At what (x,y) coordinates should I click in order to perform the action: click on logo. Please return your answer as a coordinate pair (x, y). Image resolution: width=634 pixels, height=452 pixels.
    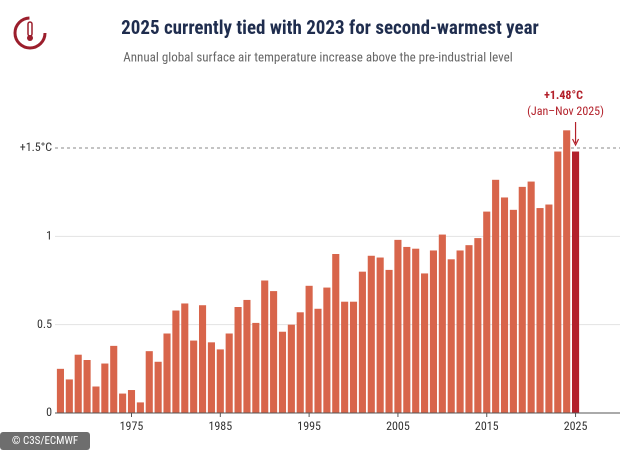
    Looking at the image, I should click on (30, 33).